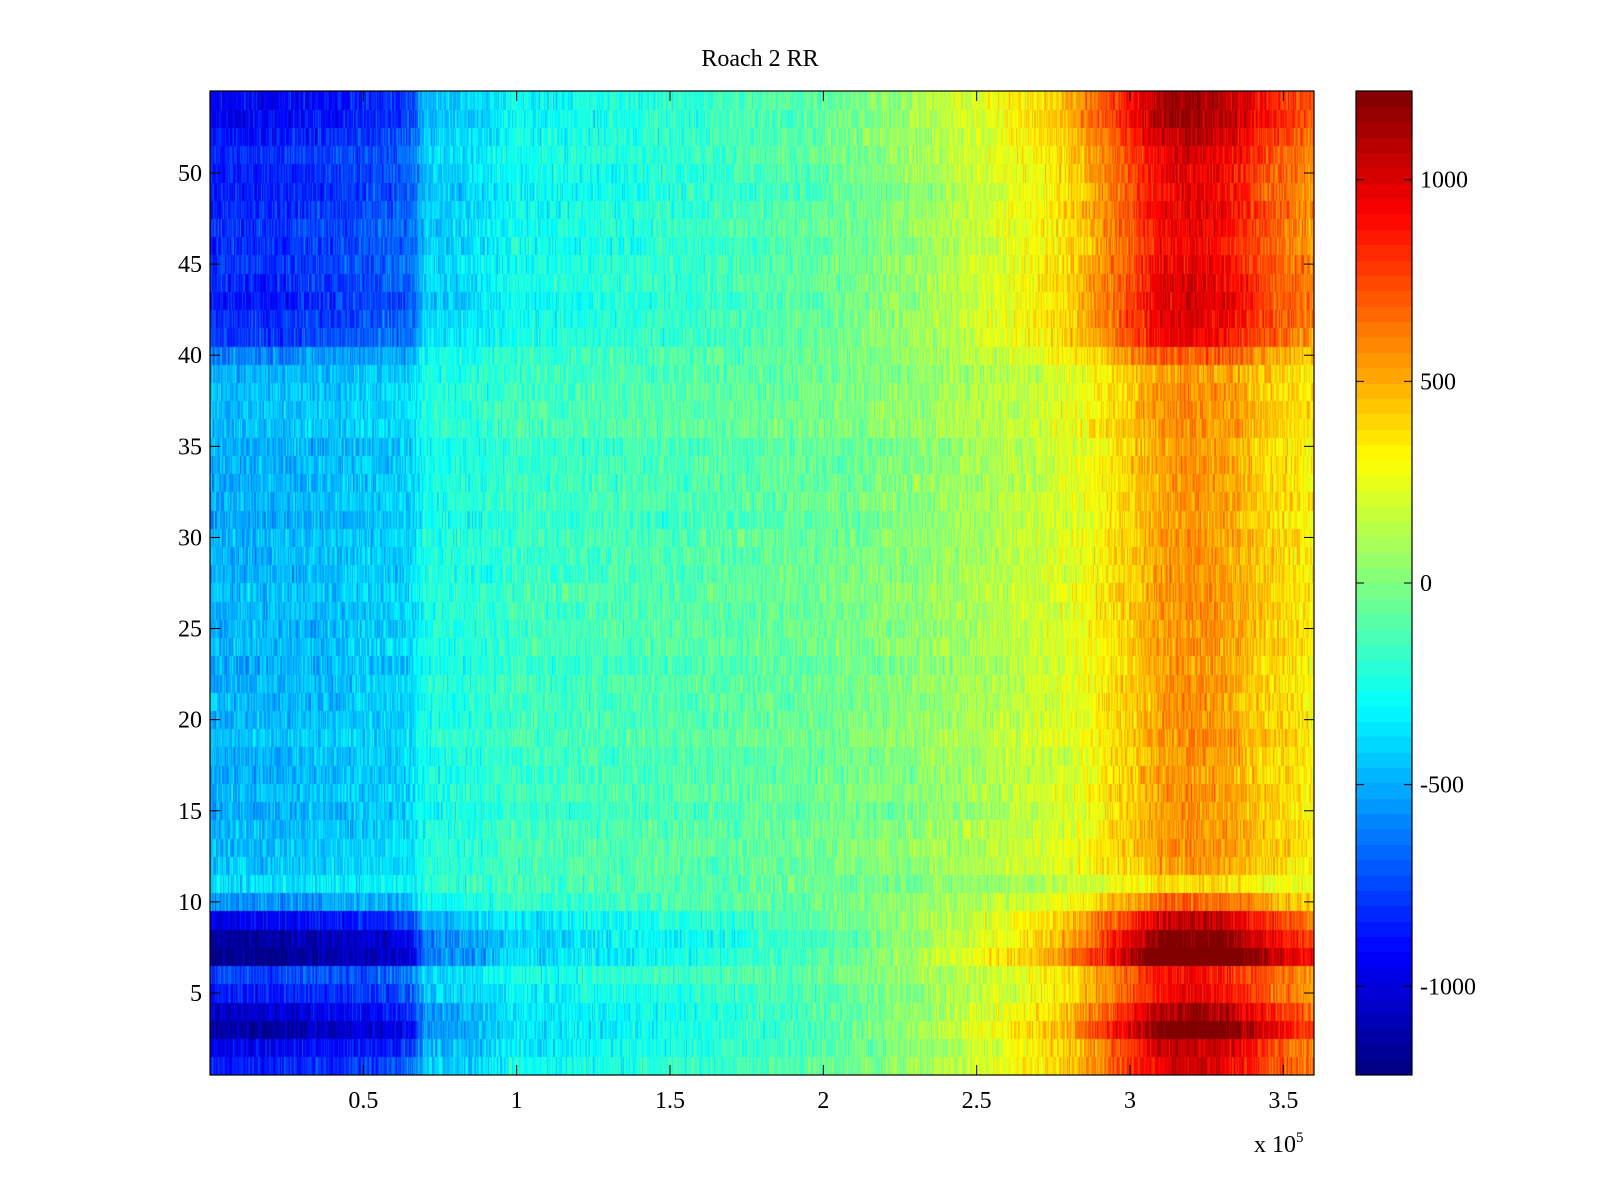  I want to click on chart-title: Roach 2 RR, so click(759, 59).